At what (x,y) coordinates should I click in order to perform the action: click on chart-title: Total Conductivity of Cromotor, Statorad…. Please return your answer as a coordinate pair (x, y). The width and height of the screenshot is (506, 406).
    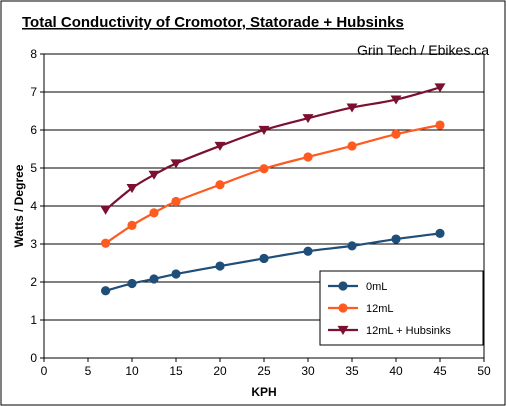
    Looking at the image, I should click on (213, 22).